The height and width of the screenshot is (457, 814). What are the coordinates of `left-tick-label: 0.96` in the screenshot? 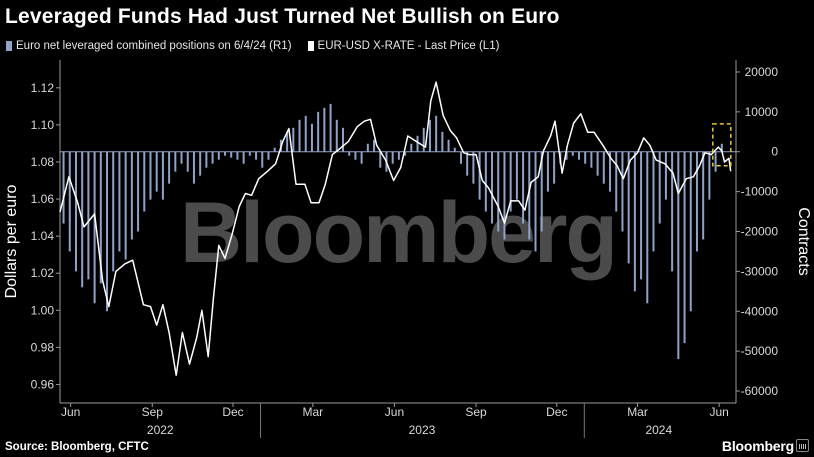 It's located at (43, 384).